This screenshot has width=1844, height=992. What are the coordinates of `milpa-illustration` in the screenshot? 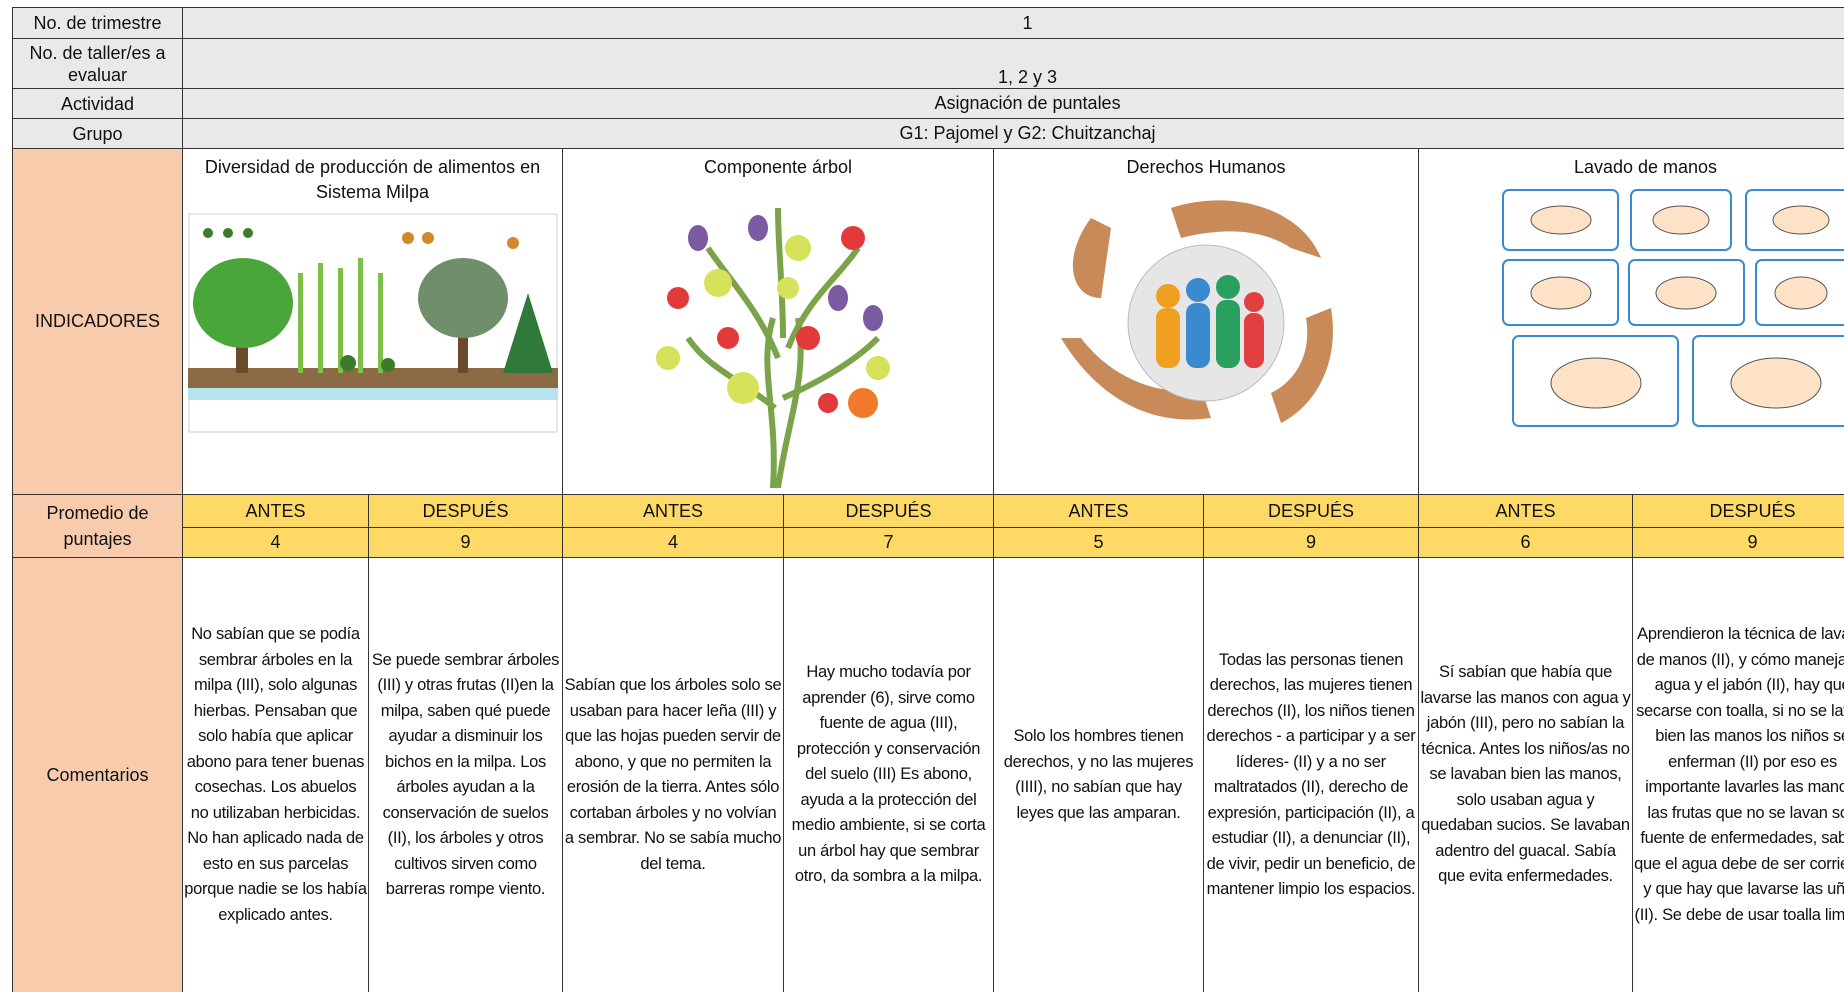 It's located at (372, 323).